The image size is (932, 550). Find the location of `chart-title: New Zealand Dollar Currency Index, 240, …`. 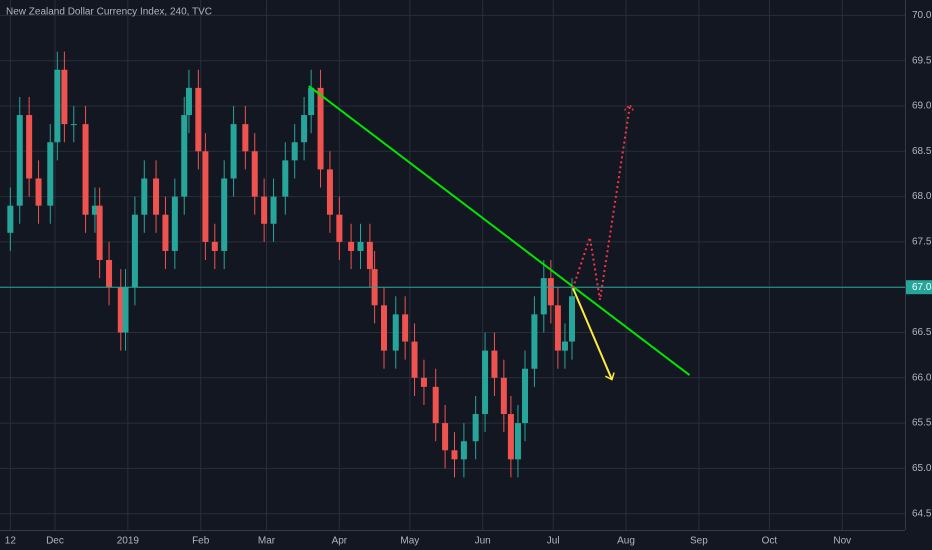

chart-title: New Zealand Dollar Currency Index, 240, … is located at coordinates (109, 12).